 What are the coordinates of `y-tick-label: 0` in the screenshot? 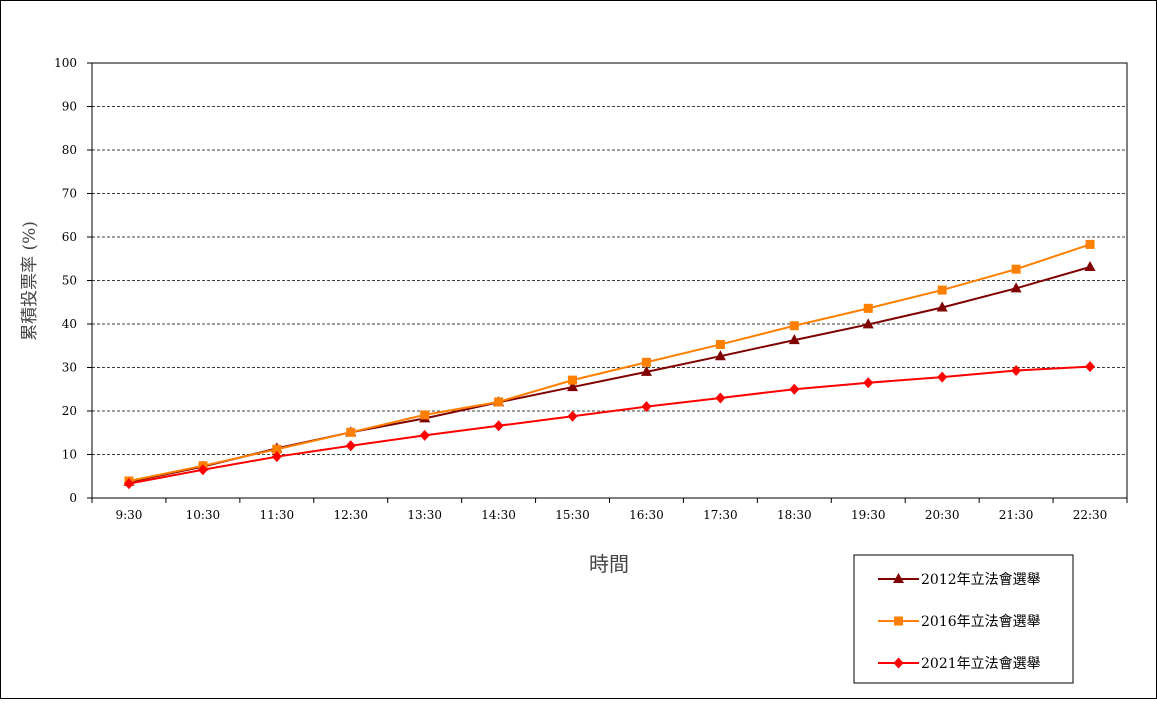 It's located at (73, 498).